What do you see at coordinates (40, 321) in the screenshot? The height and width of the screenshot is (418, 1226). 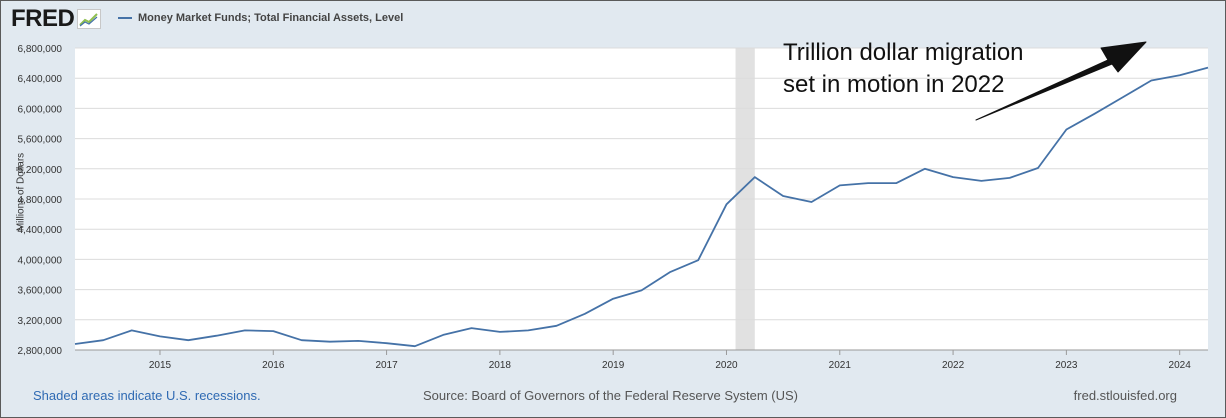 I see `y-tick-label: 3,200,000` at bounding box center [40, 321].